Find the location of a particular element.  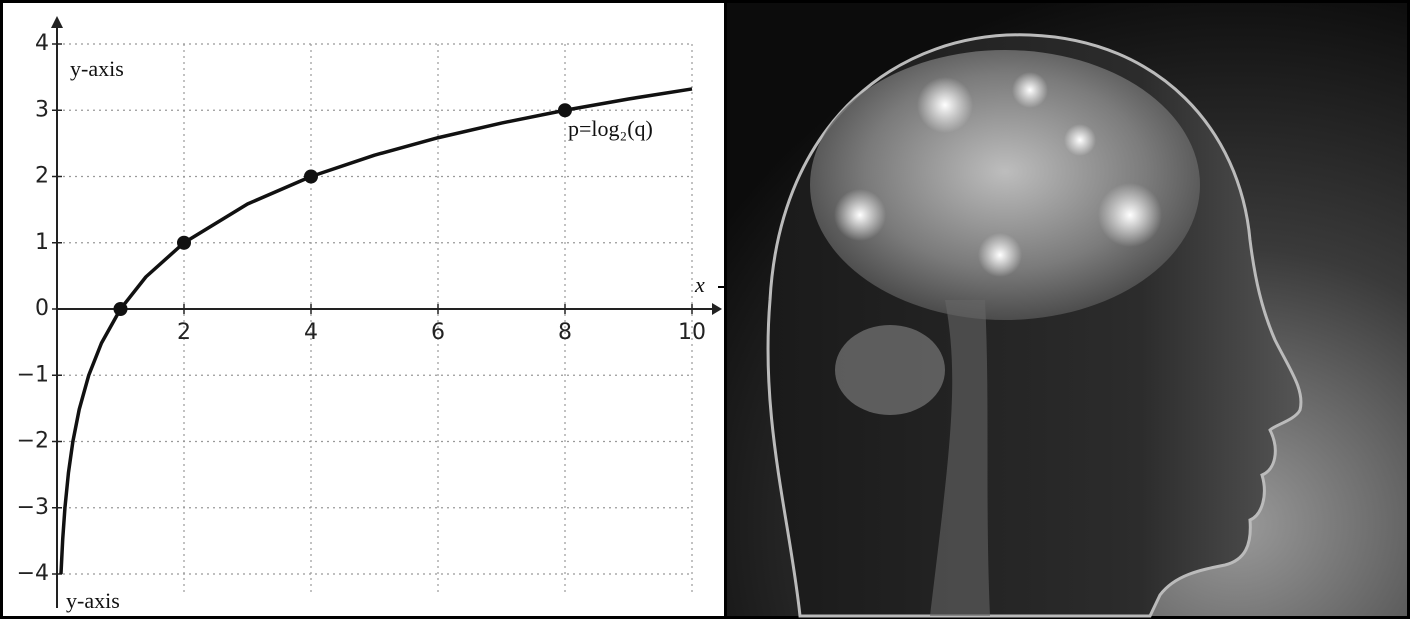

annotation: x is located at coordinates (699, 284).